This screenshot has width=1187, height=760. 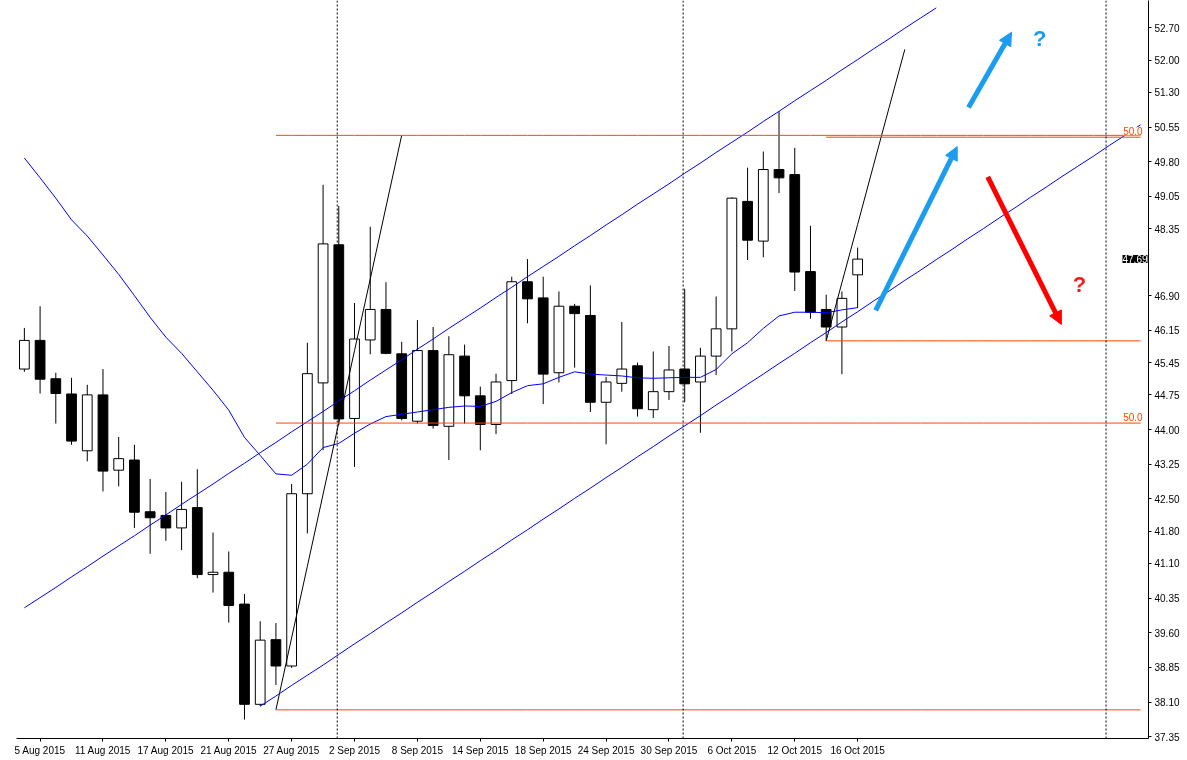 What do you see at coordinates (1167, 668) in the screenshot?
I see `y-tick-label: 38.85` at bounding box center [1167, 668].